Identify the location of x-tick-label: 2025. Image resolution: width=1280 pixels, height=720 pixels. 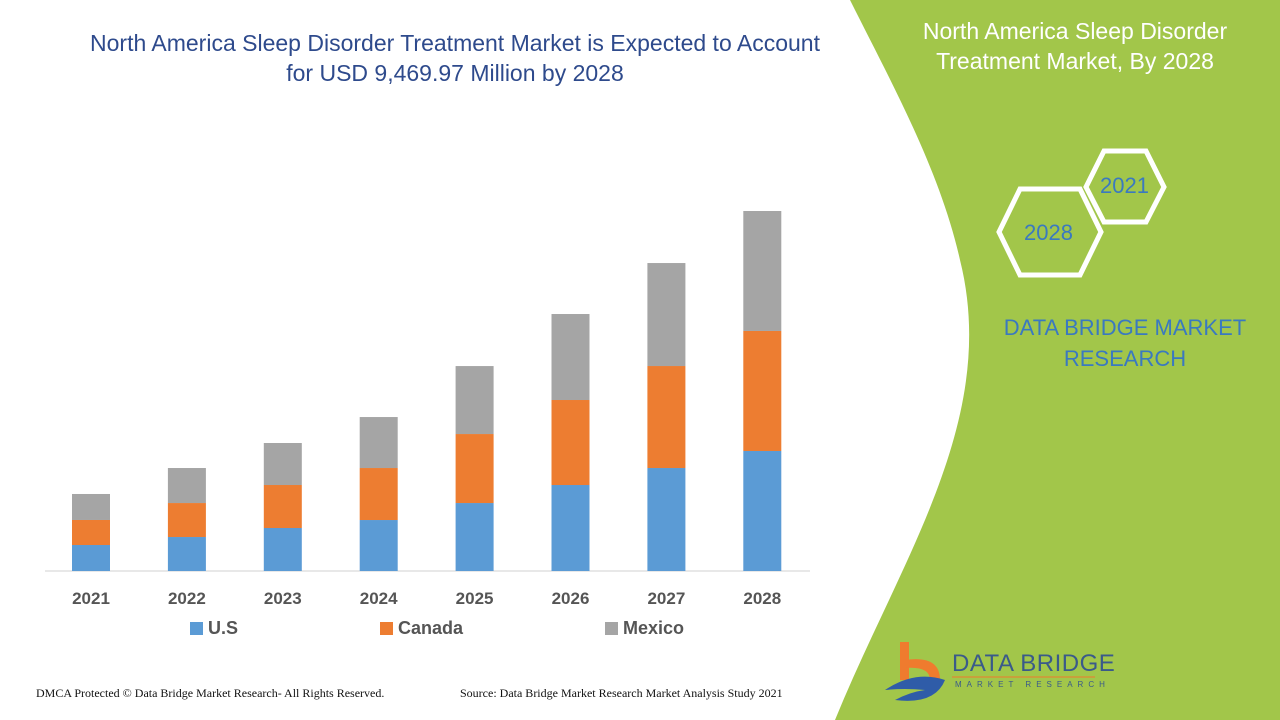
(474, 598).